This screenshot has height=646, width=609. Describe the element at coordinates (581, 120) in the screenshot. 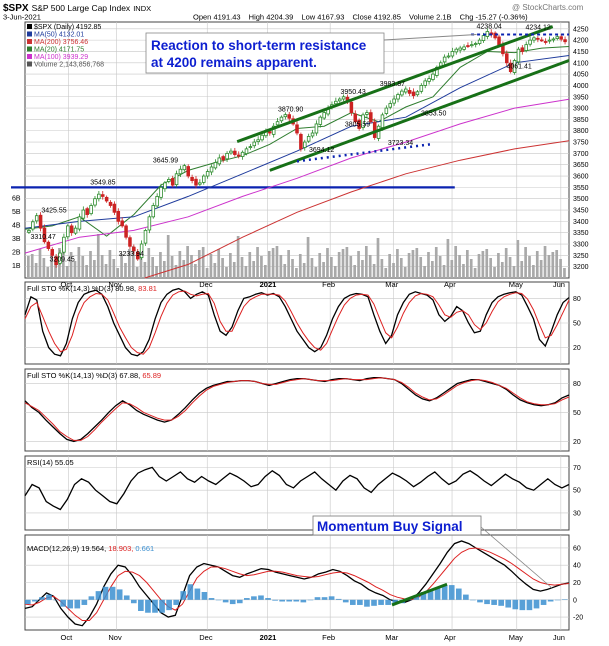

I see `price-tick-label: 3850` at that location.